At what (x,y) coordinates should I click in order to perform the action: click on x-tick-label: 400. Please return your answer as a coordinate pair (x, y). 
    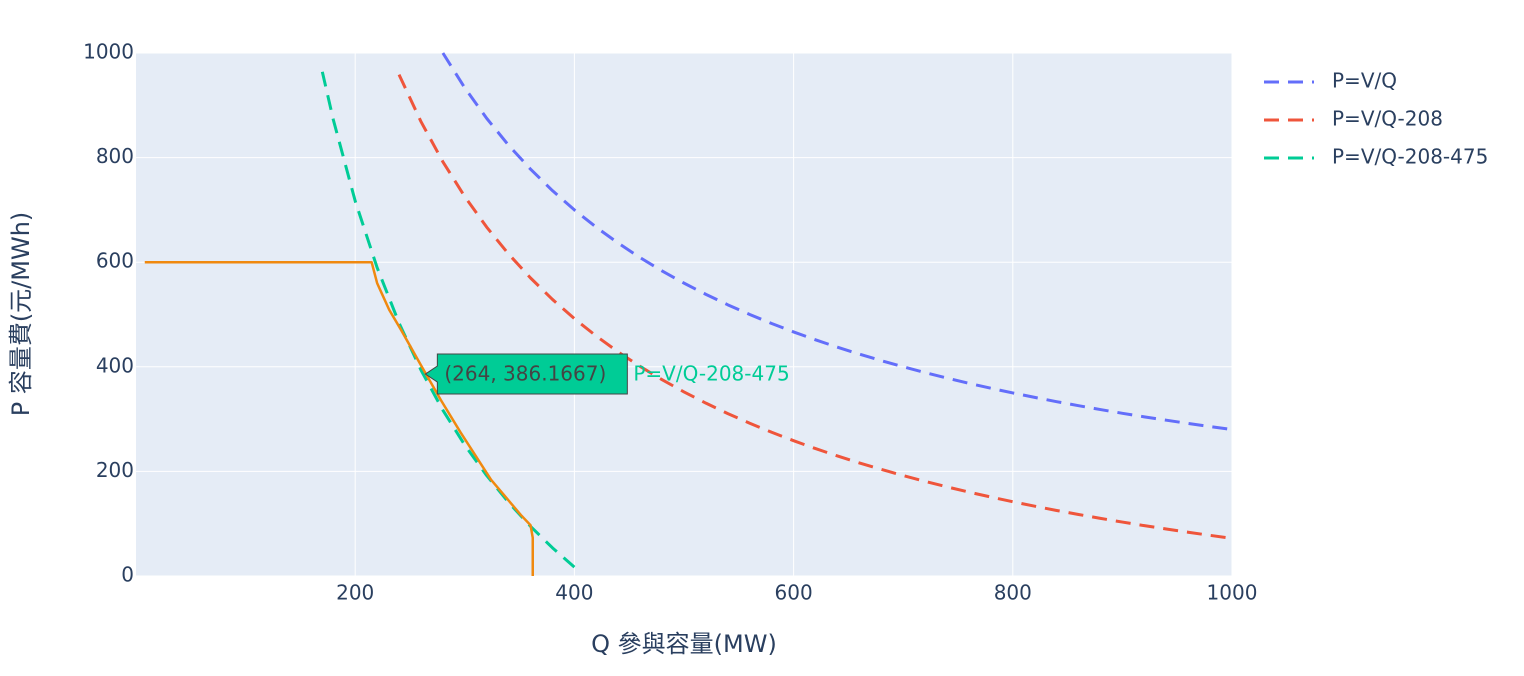
    Looking at the image, I should click on (574, 593).